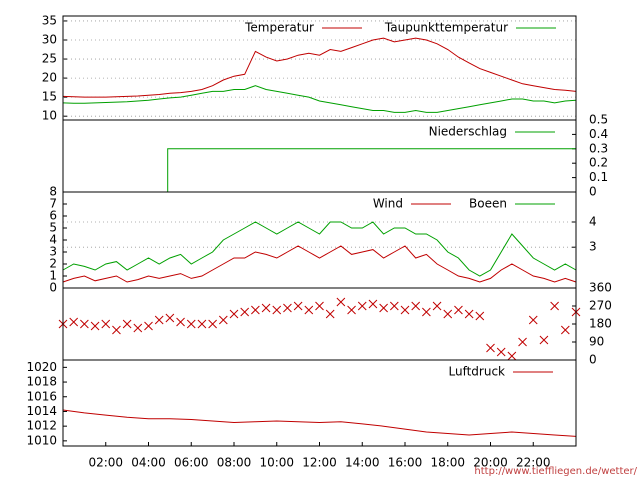 The image size is (640, 480). Describe the element at coordinates (533, 463) in the screenshot. I see `x-tick-label: 22:00` at that location.